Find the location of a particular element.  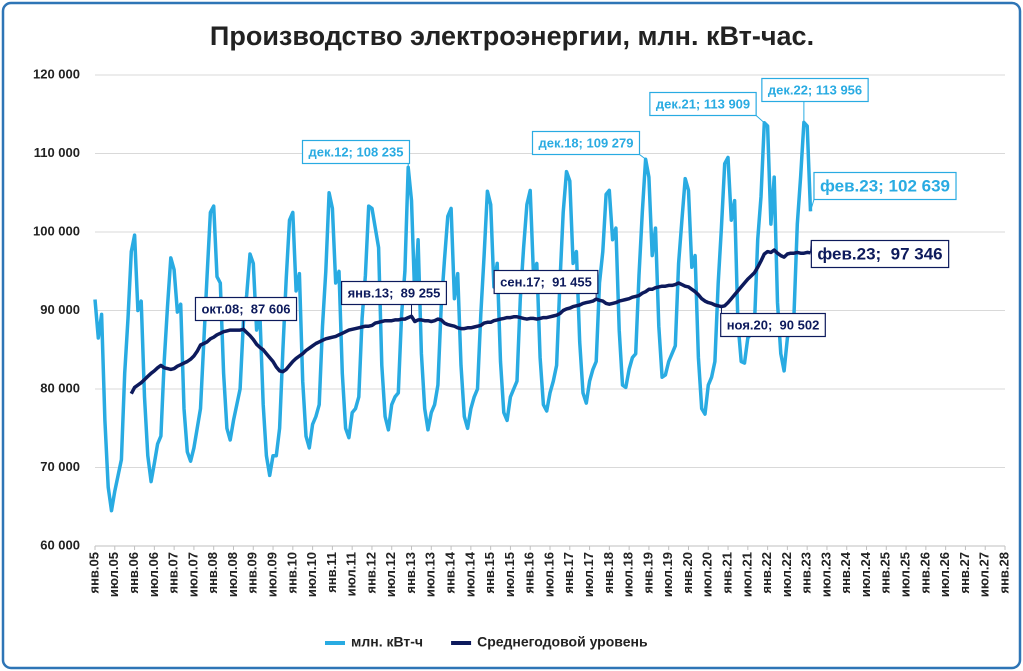

y-tick-label: 70 000 is located at coordinates (60, 466).